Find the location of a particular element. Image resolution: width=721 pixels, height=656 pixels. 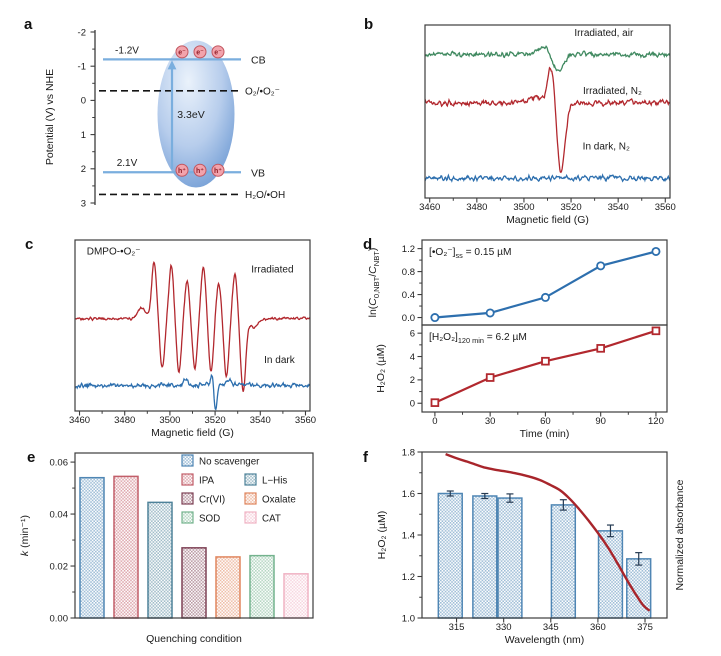

x-tick-label: 3500 is located at coordinates (169, 420).